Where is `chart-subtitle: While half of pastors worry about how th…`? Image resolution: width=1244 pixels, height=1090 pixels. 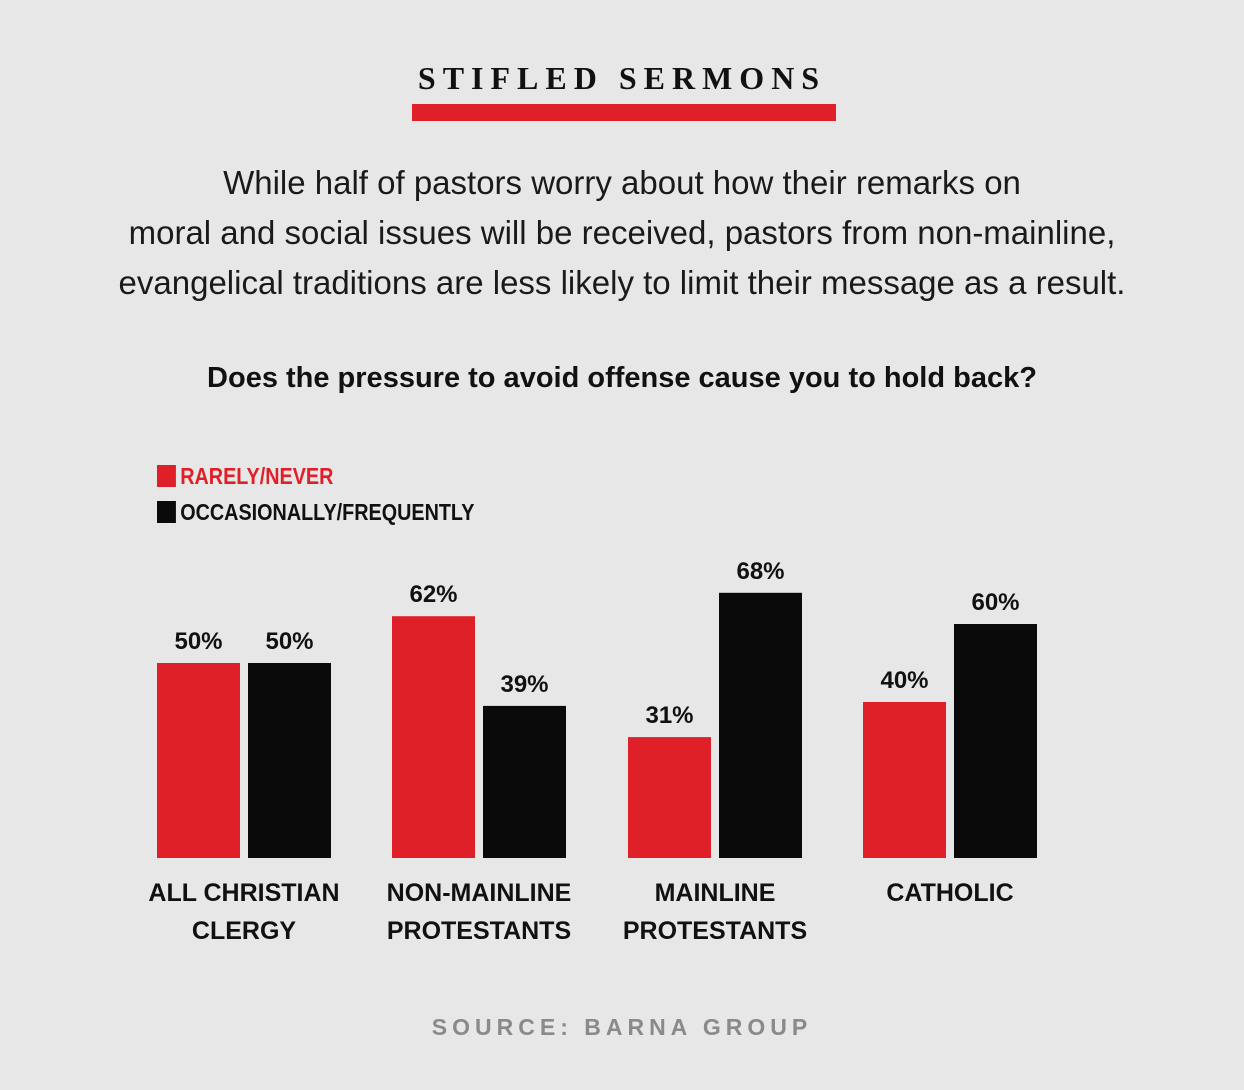 chart-subtitle: While half of pastors worry about how th… is located at coordinates (622, 233).